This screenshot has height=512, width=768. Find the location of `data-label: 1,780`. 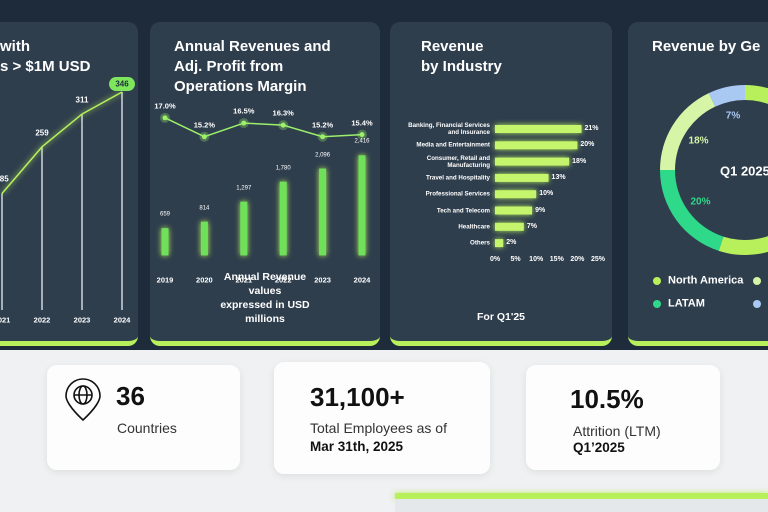

data-label: 1,780 is located at coordinates (283, 168).